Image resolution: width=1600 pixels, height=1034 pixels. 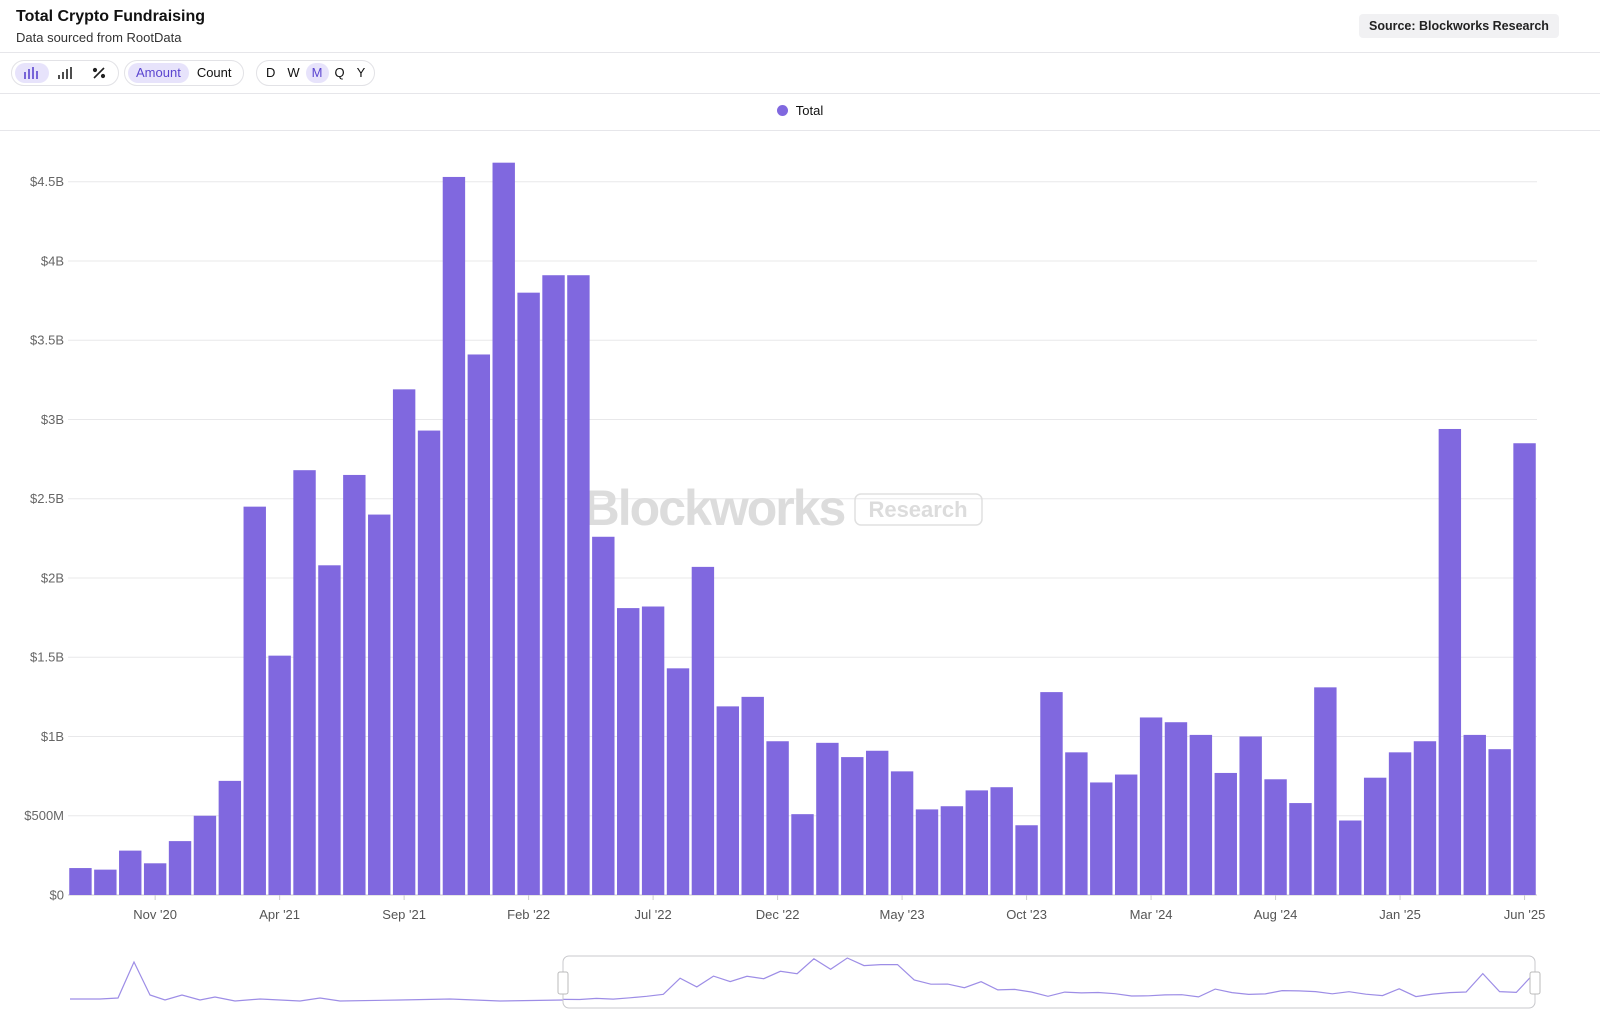 What do you see at coordinates (778, 914) in the screenshot?
I see `x-tick-label: Dec '22` at bounding box center [778, 914].